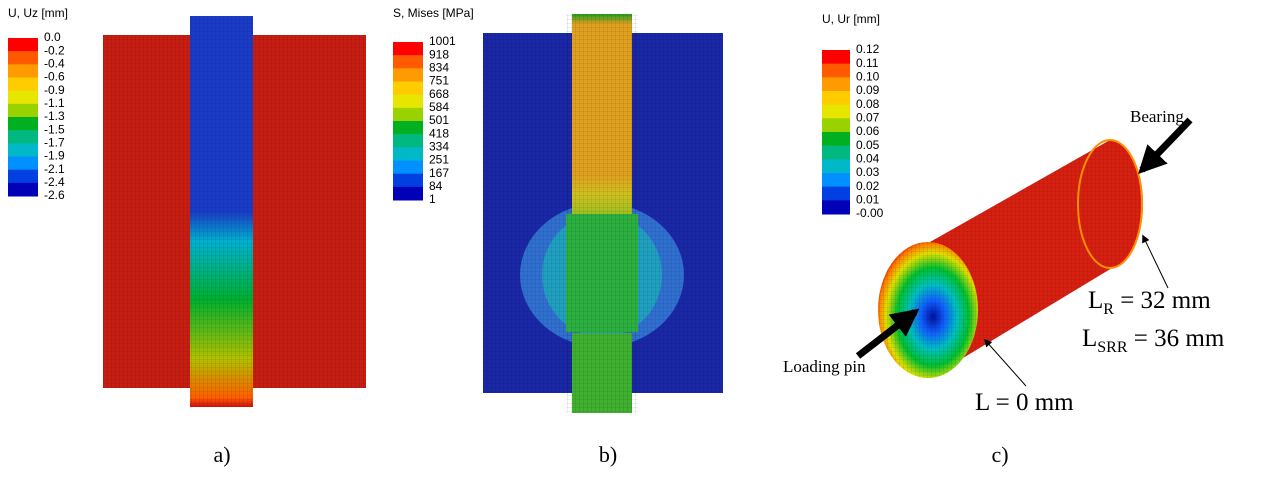  Describe the element at coordinates (1157, 116) in the screenshot. I see `annotation: Bearing` at that location.